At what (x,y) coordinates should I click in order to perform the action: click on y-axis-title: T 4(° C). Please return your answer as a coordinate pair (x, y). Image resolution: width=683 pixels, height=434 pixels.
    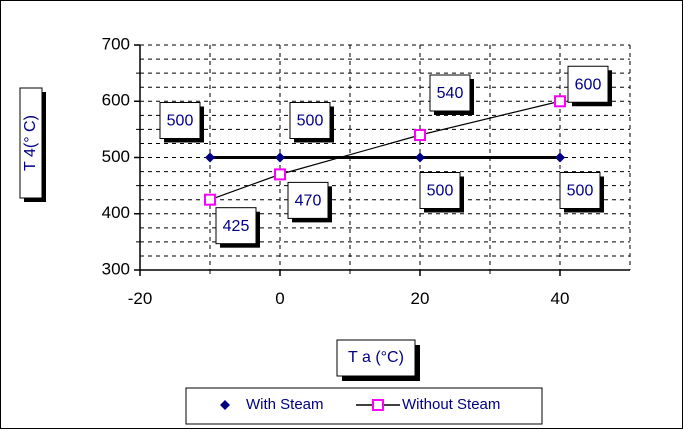
    Looking at the image, I should click on (30, 143).